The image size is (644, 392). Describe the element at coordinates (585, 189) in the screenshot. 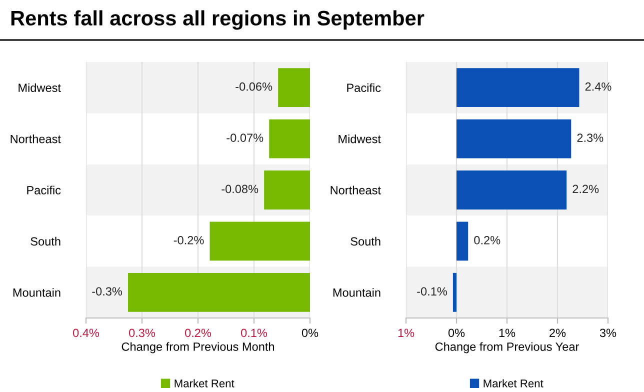

I see `data-label: 2.2%` at that location.